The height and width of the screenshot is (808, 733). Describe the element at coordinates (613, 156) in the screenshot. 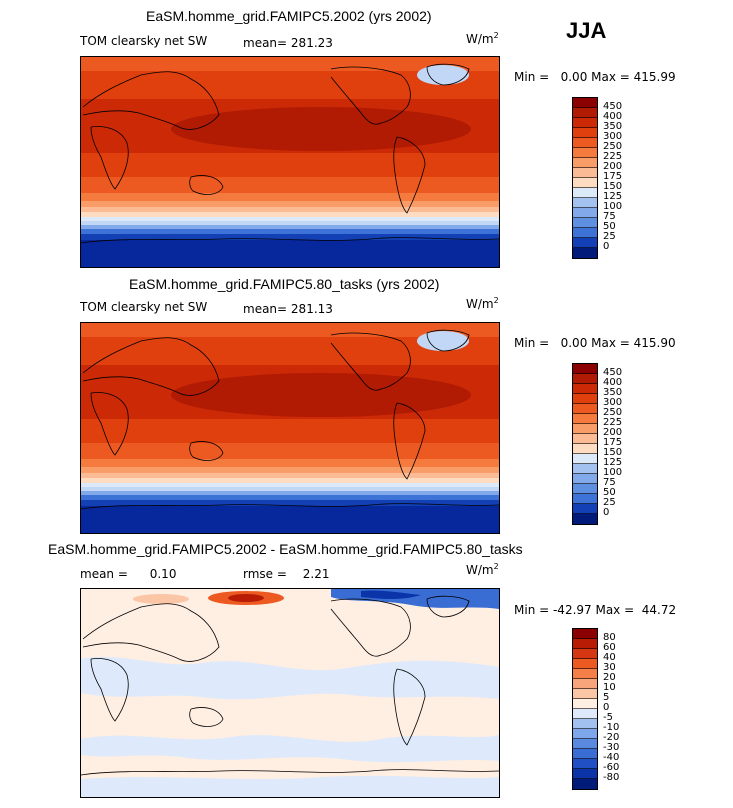

I see `panel1-tick: 225` at that location.